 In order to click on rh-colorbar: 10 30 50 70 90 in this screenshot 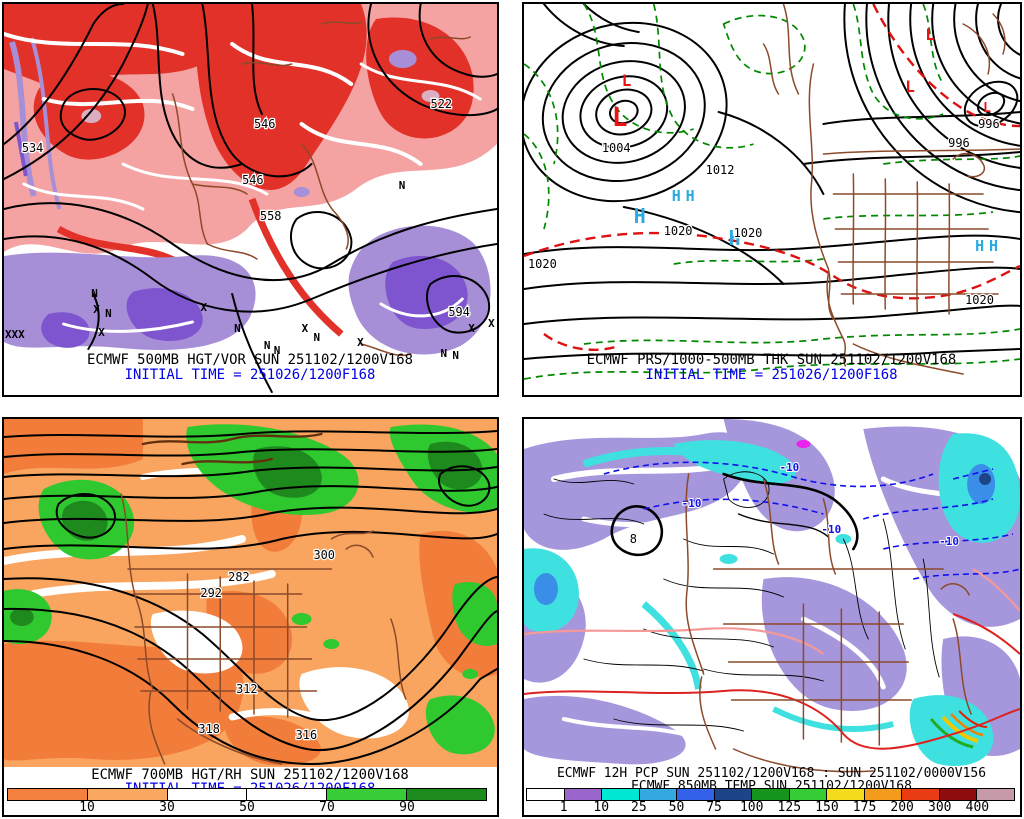, I will do `click(247, 801)`.